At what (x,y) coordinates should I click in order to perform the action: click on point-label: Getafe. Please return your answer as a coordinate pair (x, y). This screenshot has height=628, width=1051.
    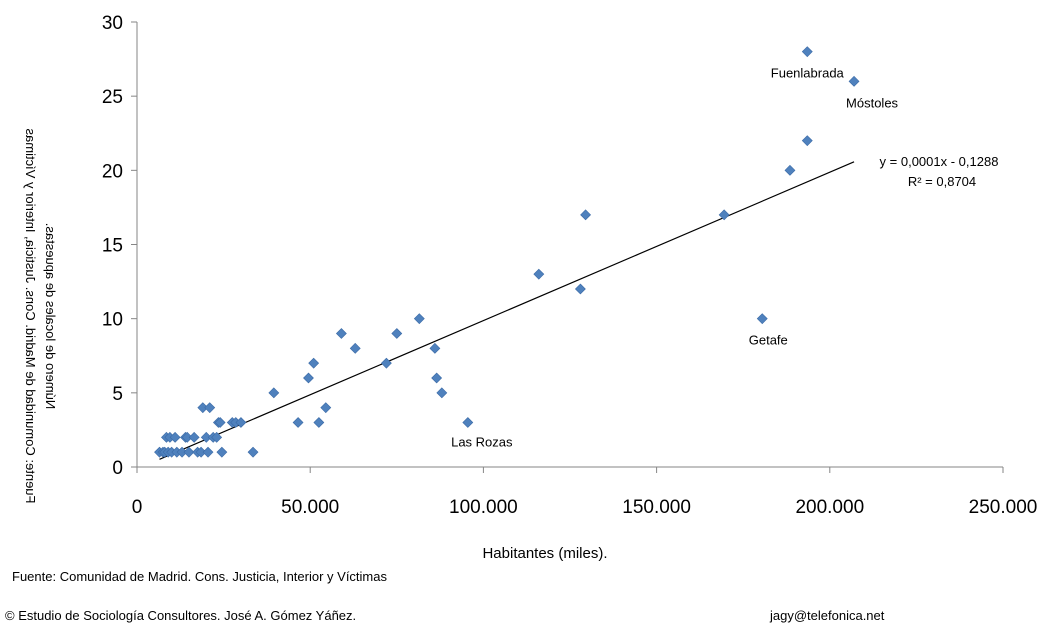
    Looking at the image, I should click on (768, 340).